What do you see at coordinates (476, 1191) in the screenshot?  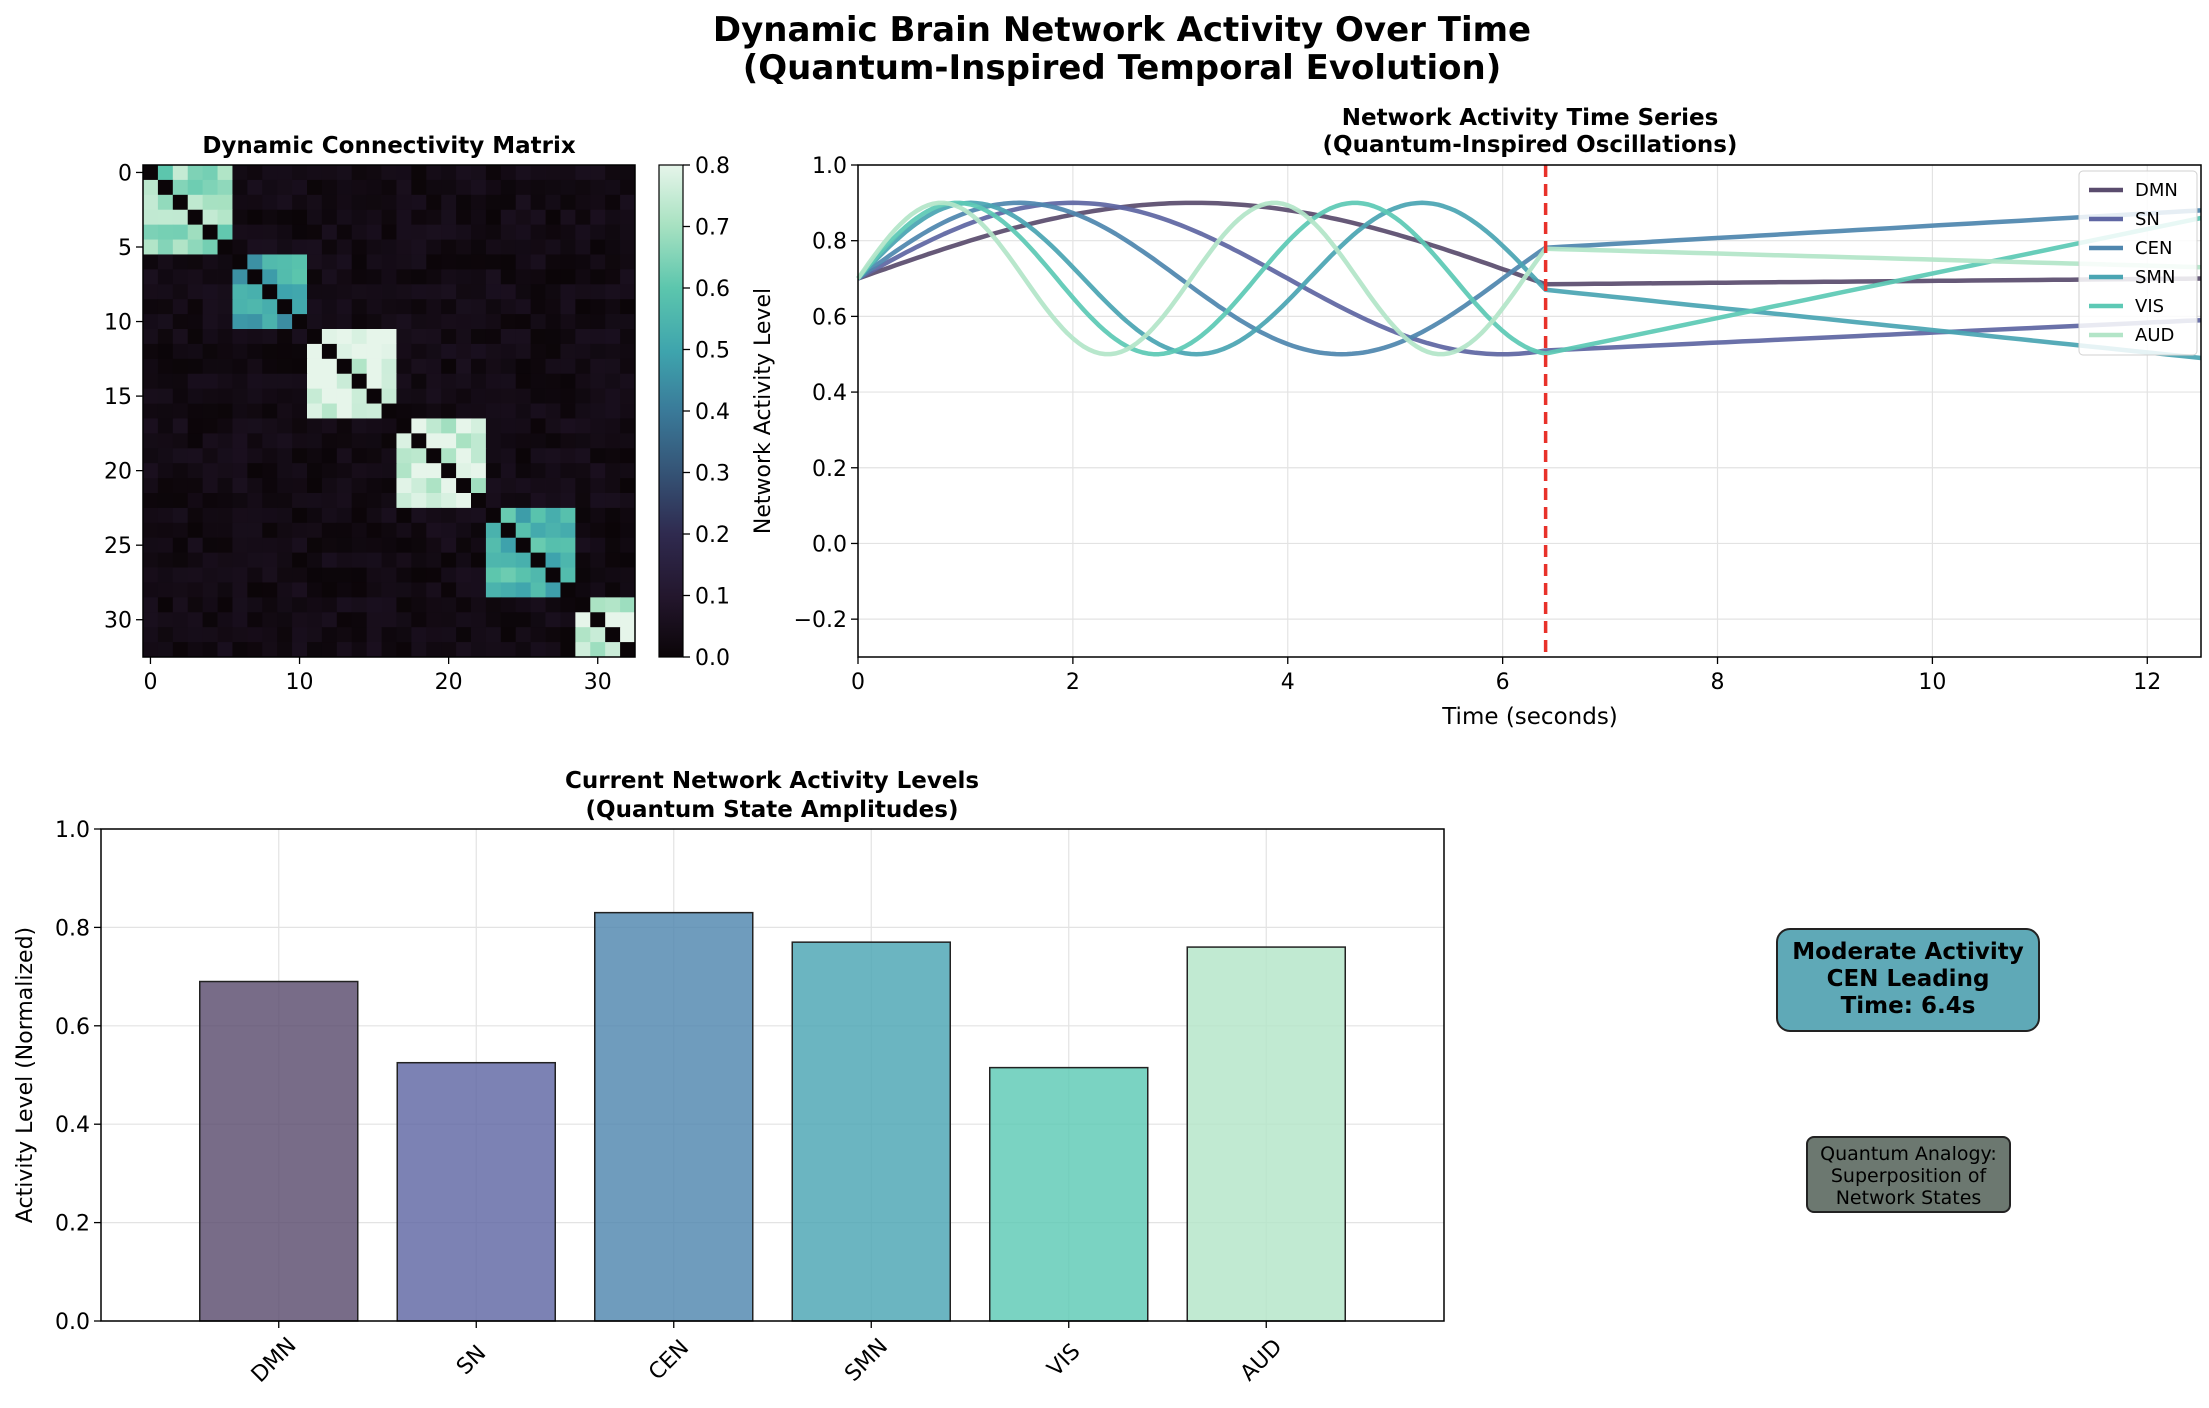 I see `bar-sn` at bounding box center [476, 1191].